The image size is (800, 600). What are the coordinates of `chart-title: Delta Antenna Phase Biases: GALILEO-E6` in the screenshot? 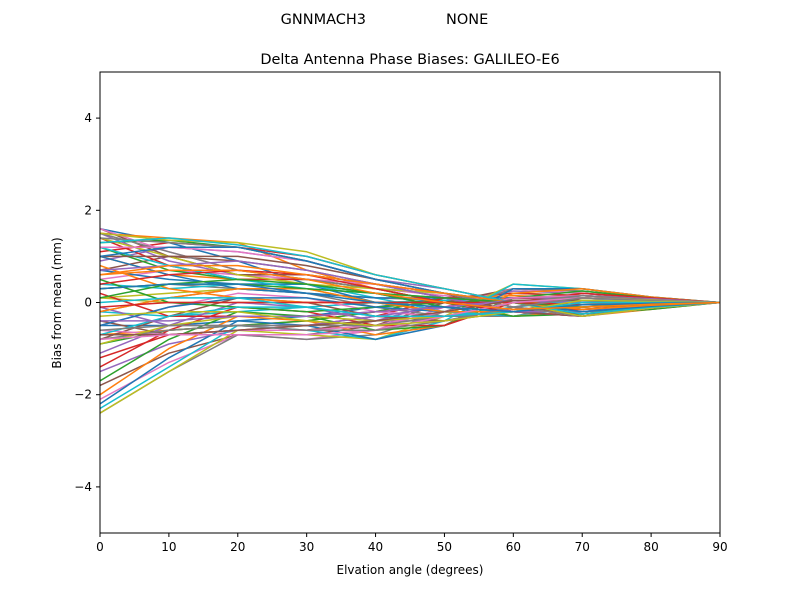 It's located at (409, 60).